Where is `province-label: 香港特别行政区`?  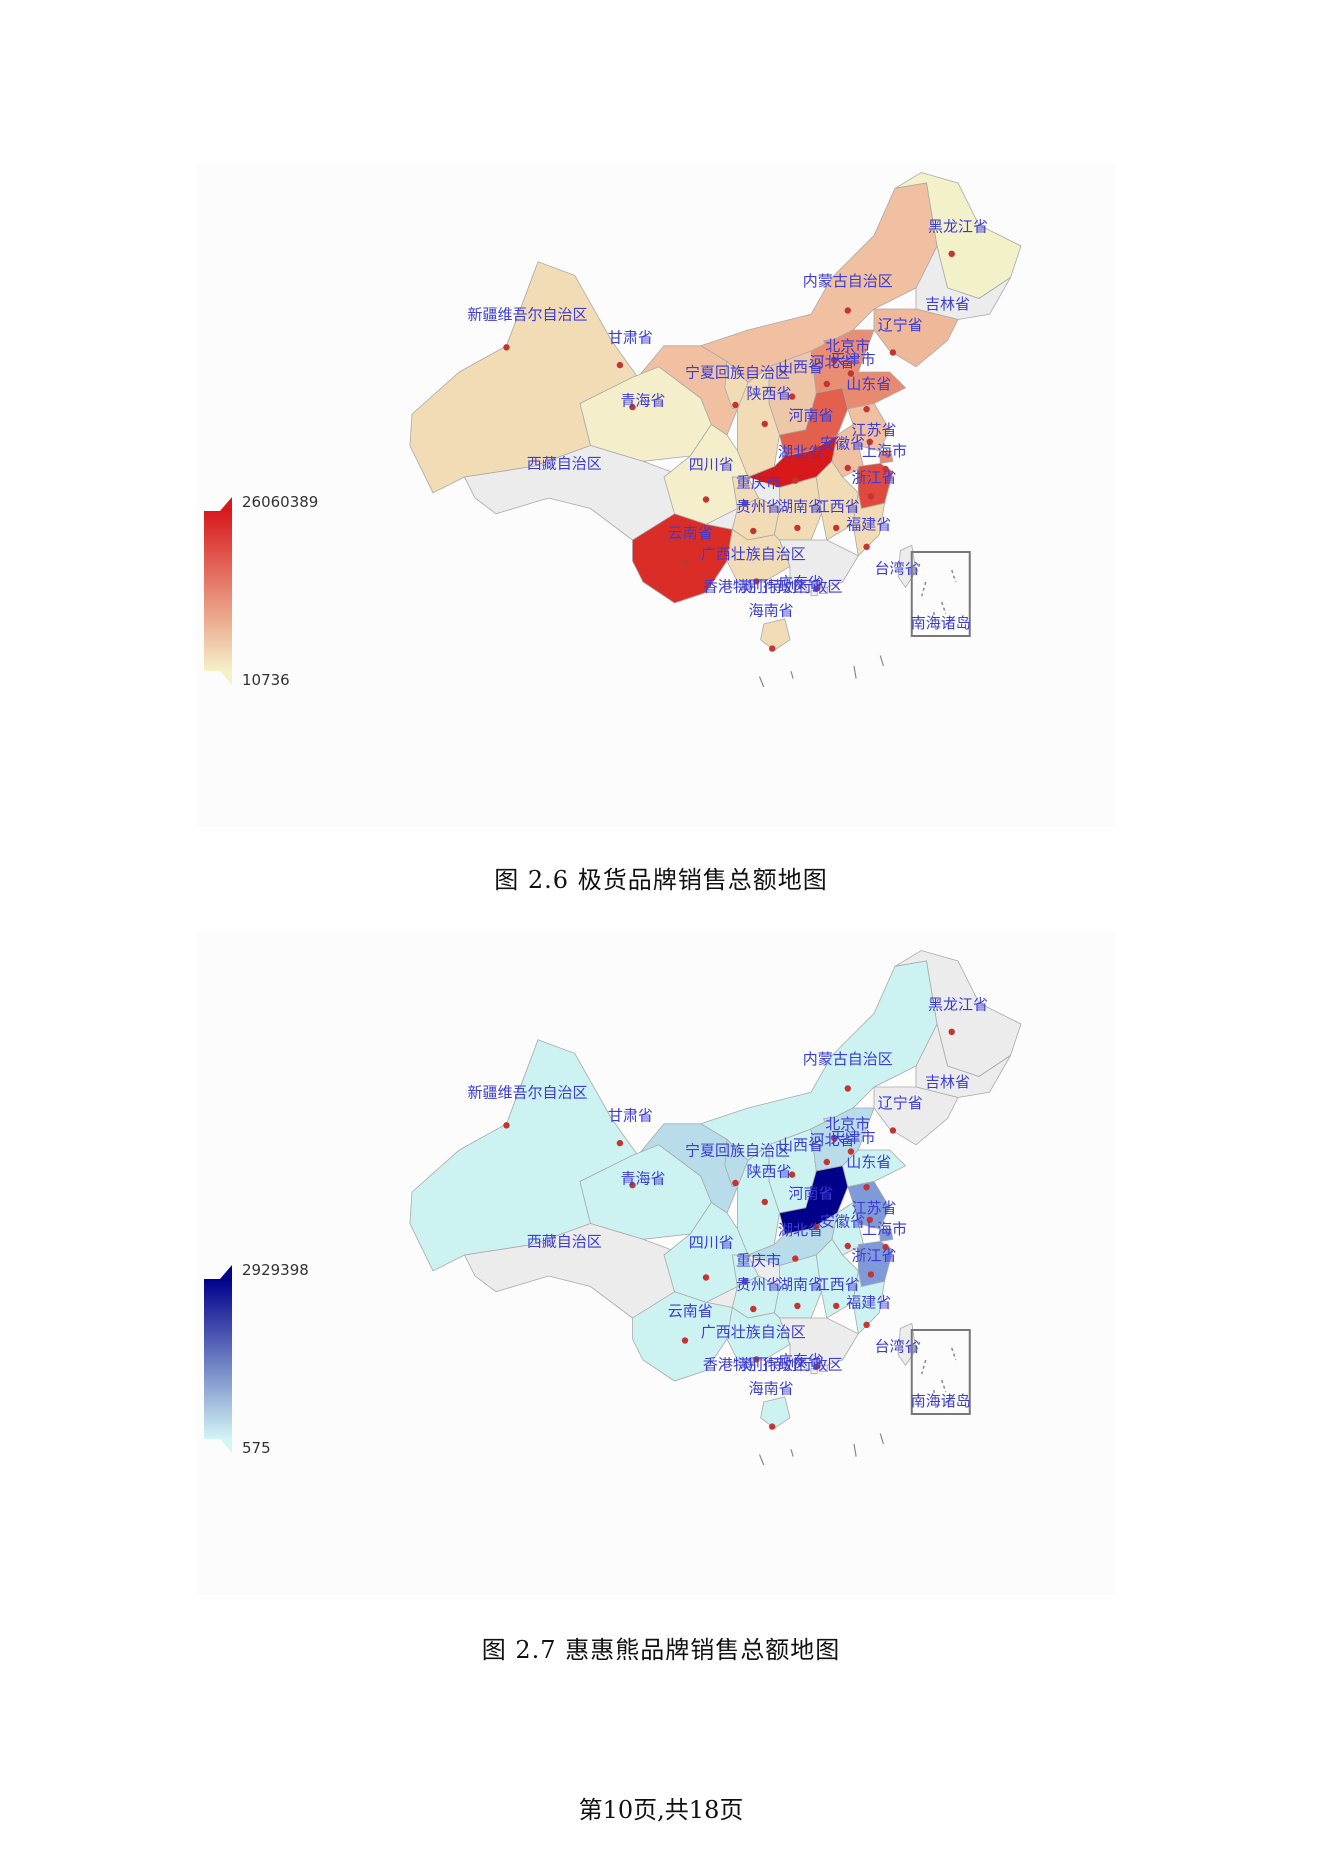
province-label: 香港特别行政区 is located at coordinates (755, 1365).